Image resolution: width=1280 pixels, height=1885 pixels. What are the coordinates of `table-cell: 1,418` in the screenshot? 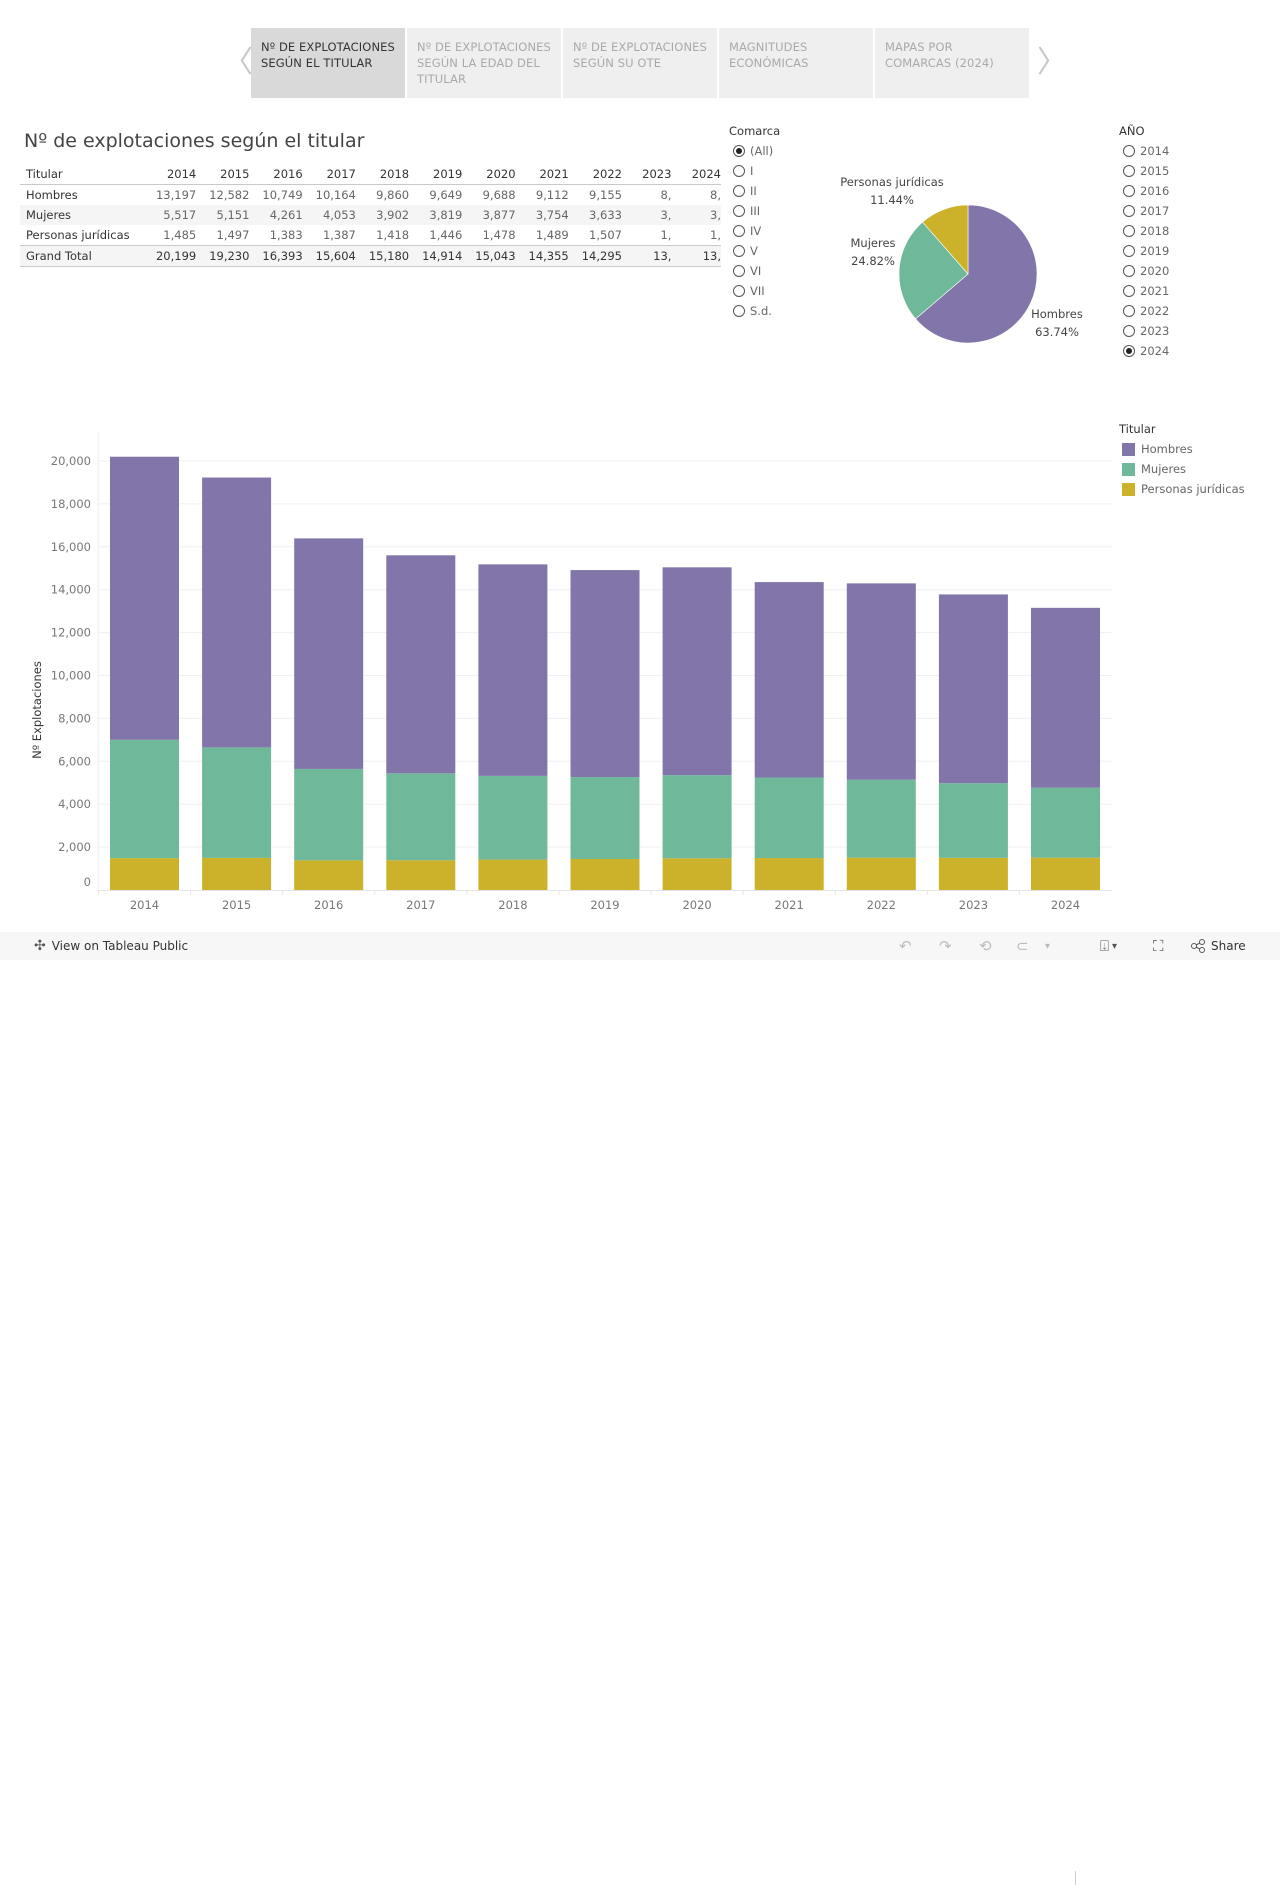 It's located at (393, 235).